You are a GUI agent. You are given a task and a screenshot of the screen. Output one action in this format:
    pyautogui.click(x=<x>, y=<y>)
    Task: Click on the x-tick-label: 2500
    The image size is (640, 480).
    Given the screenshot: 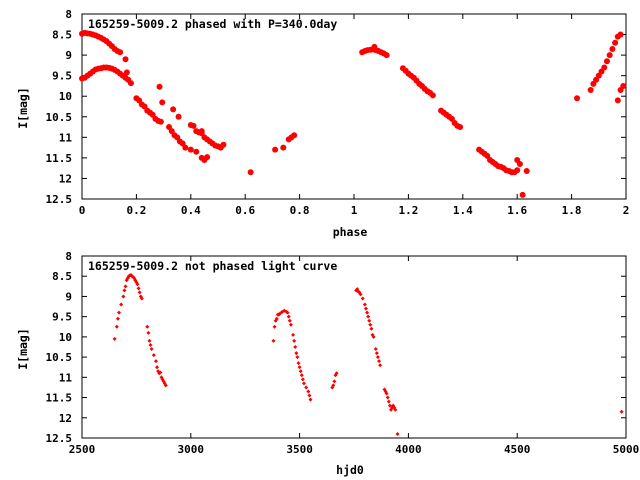 What is the action you would take?
    pyautogui.click(x=82, y=449)
    